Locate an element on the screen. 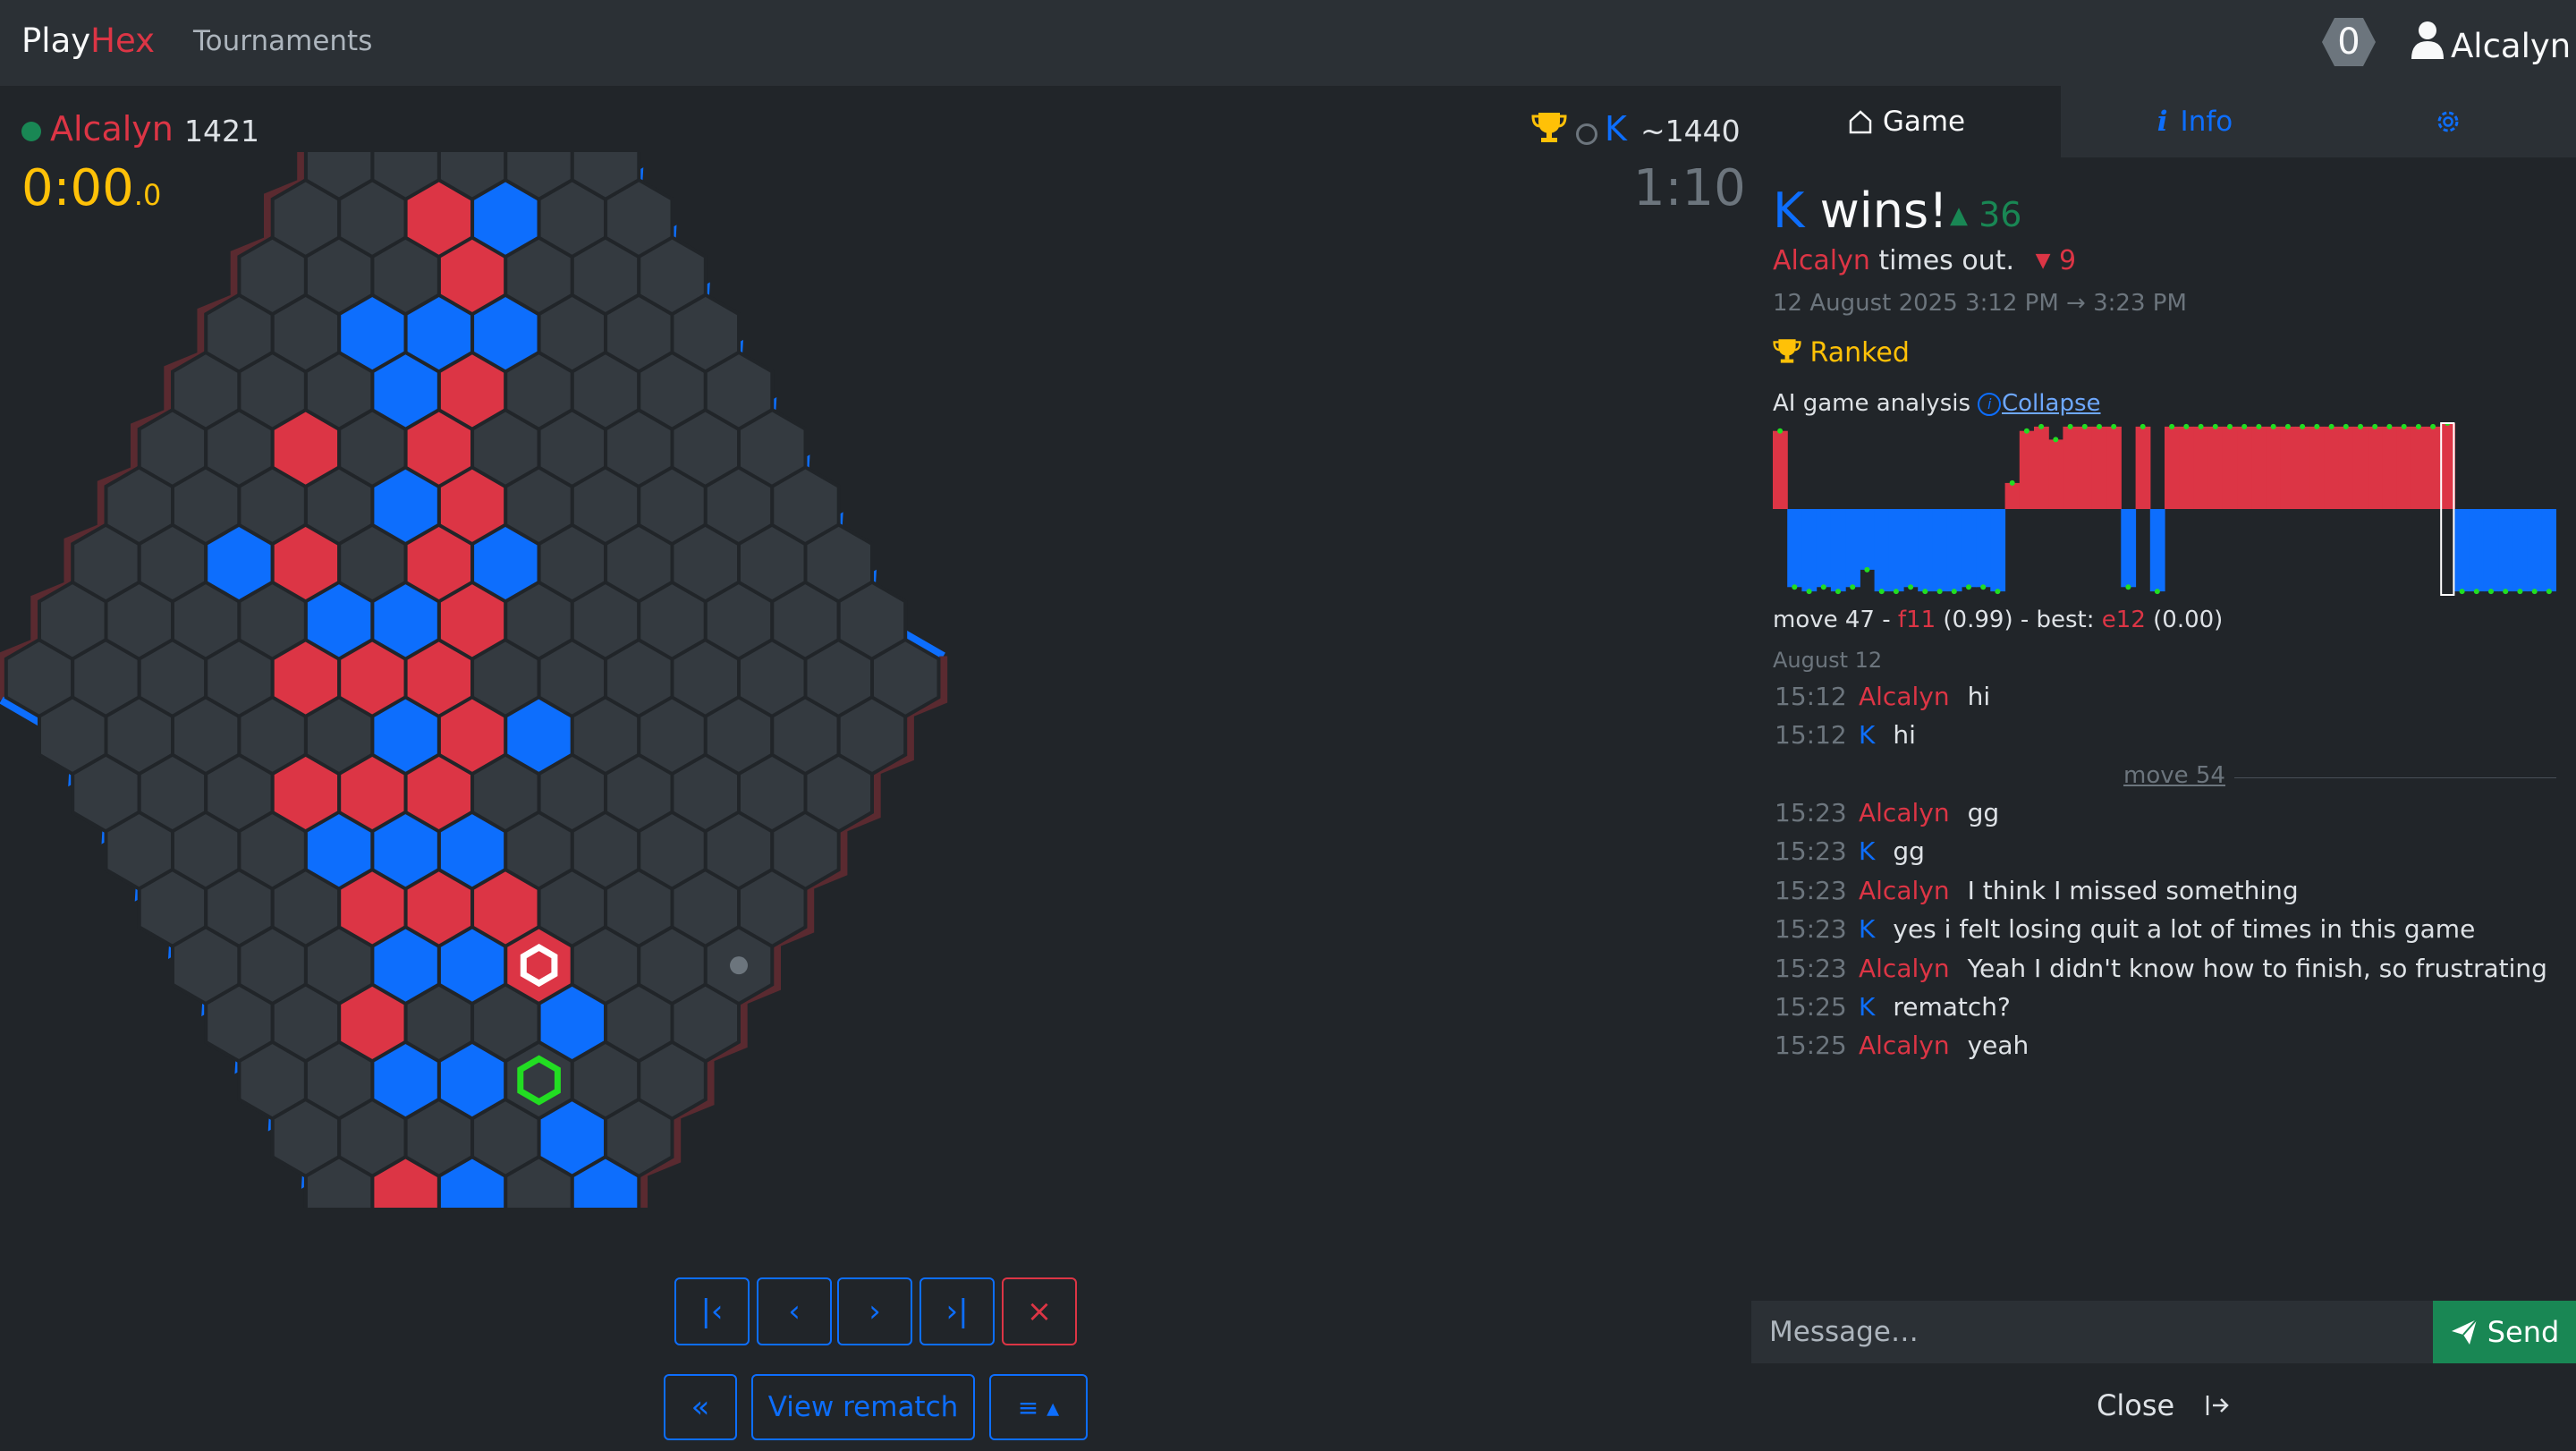 This screenshot has height=1451, width=2576. user-icon is located at coordinates (2427, 39).